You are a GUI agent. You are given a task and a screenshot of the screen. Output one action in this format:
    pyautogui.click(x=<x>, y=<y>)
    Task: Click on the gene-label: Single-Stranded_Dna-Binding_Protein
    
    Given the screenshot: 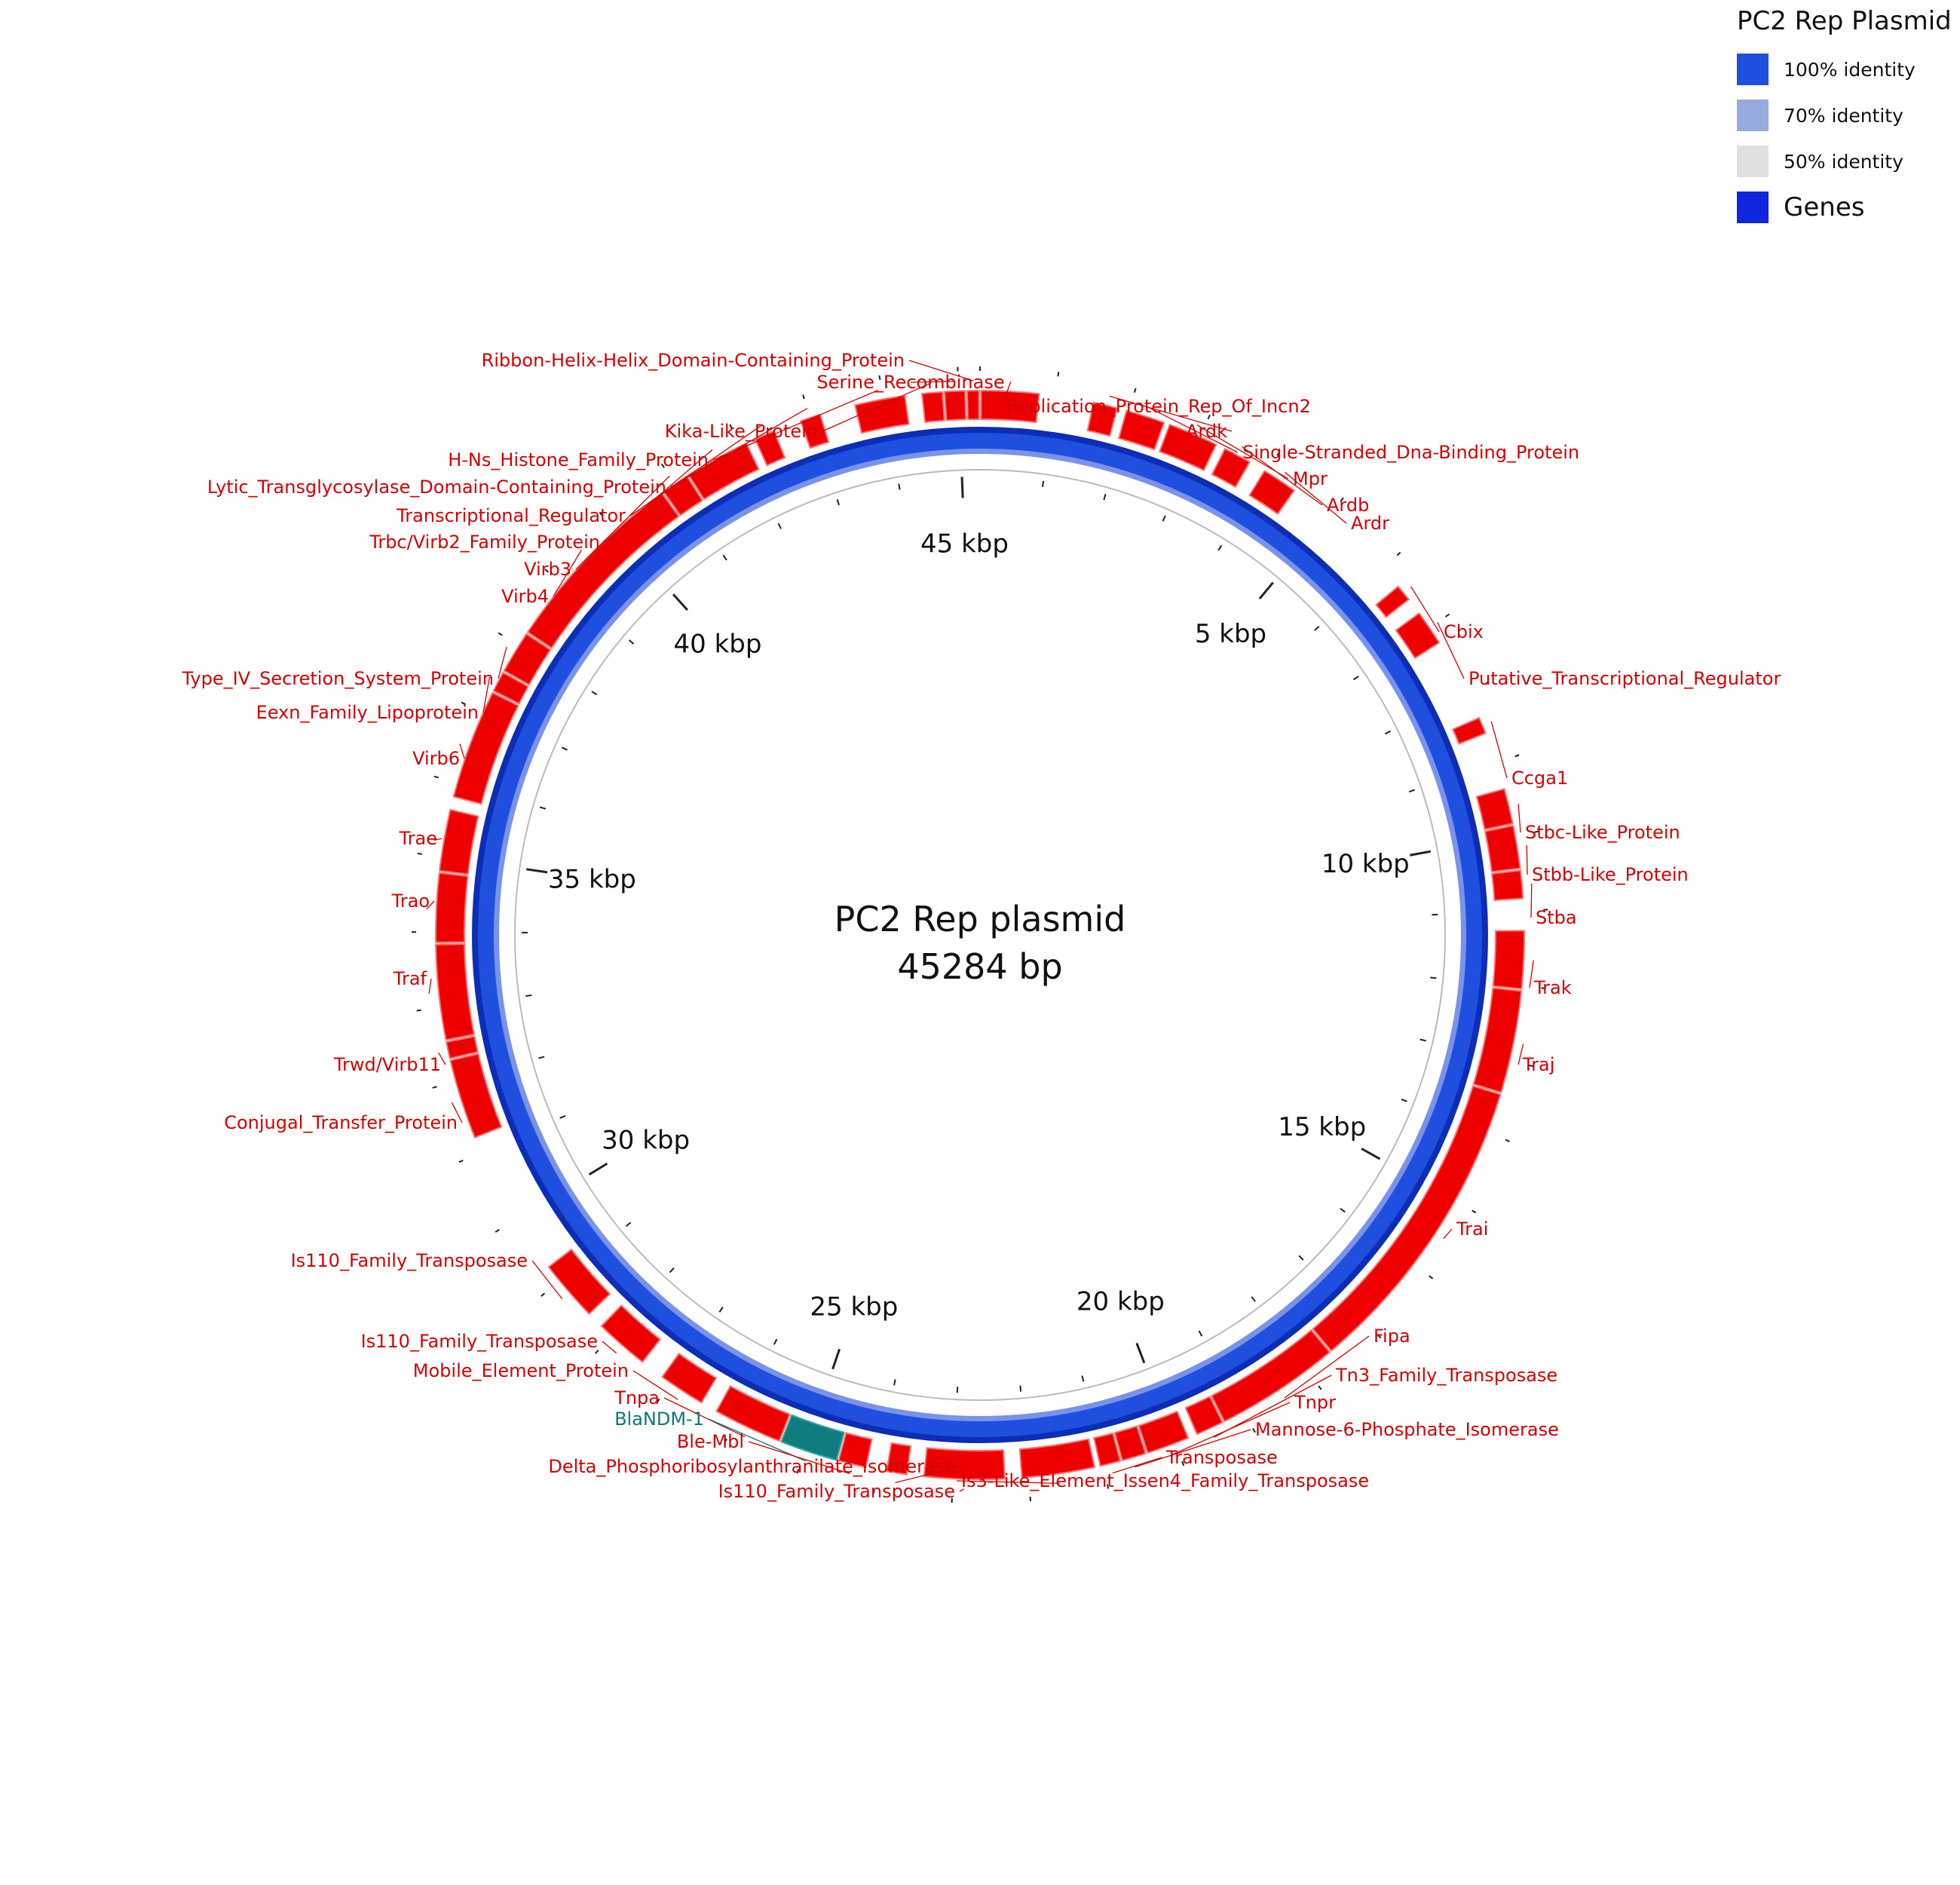 What is the action you would take?
    pyautogui.click(x=1410, y=452)
    